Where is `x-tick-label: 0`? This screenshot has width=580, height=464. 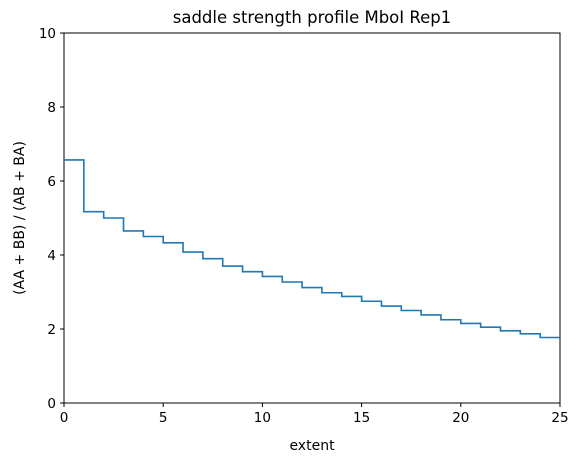
x-tick-label: 0 is located at coordinates (64, 418).